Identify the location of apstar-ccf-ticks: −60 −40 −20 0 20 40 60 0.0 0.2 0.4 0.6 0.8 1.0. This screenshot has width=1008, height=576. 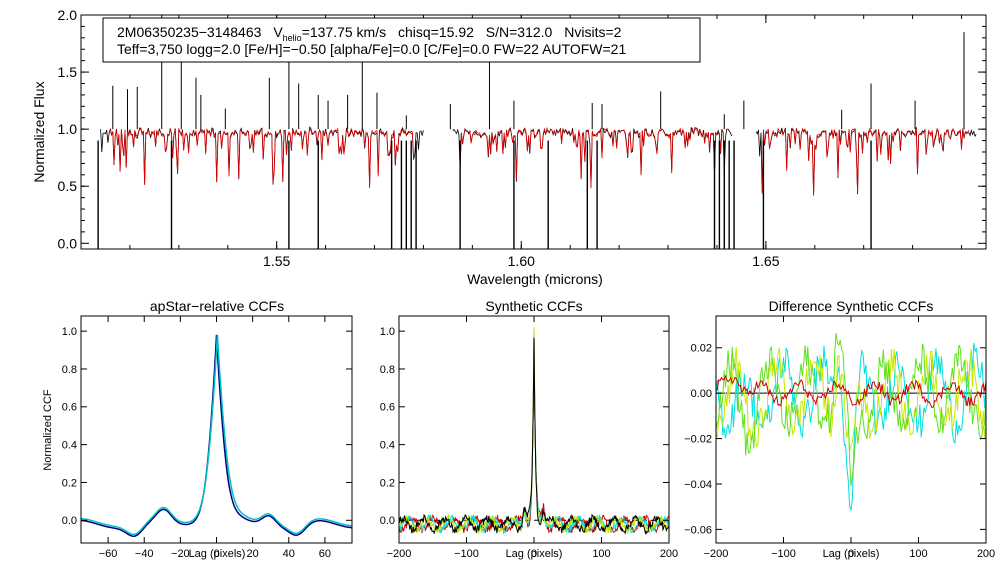
(207, 438).